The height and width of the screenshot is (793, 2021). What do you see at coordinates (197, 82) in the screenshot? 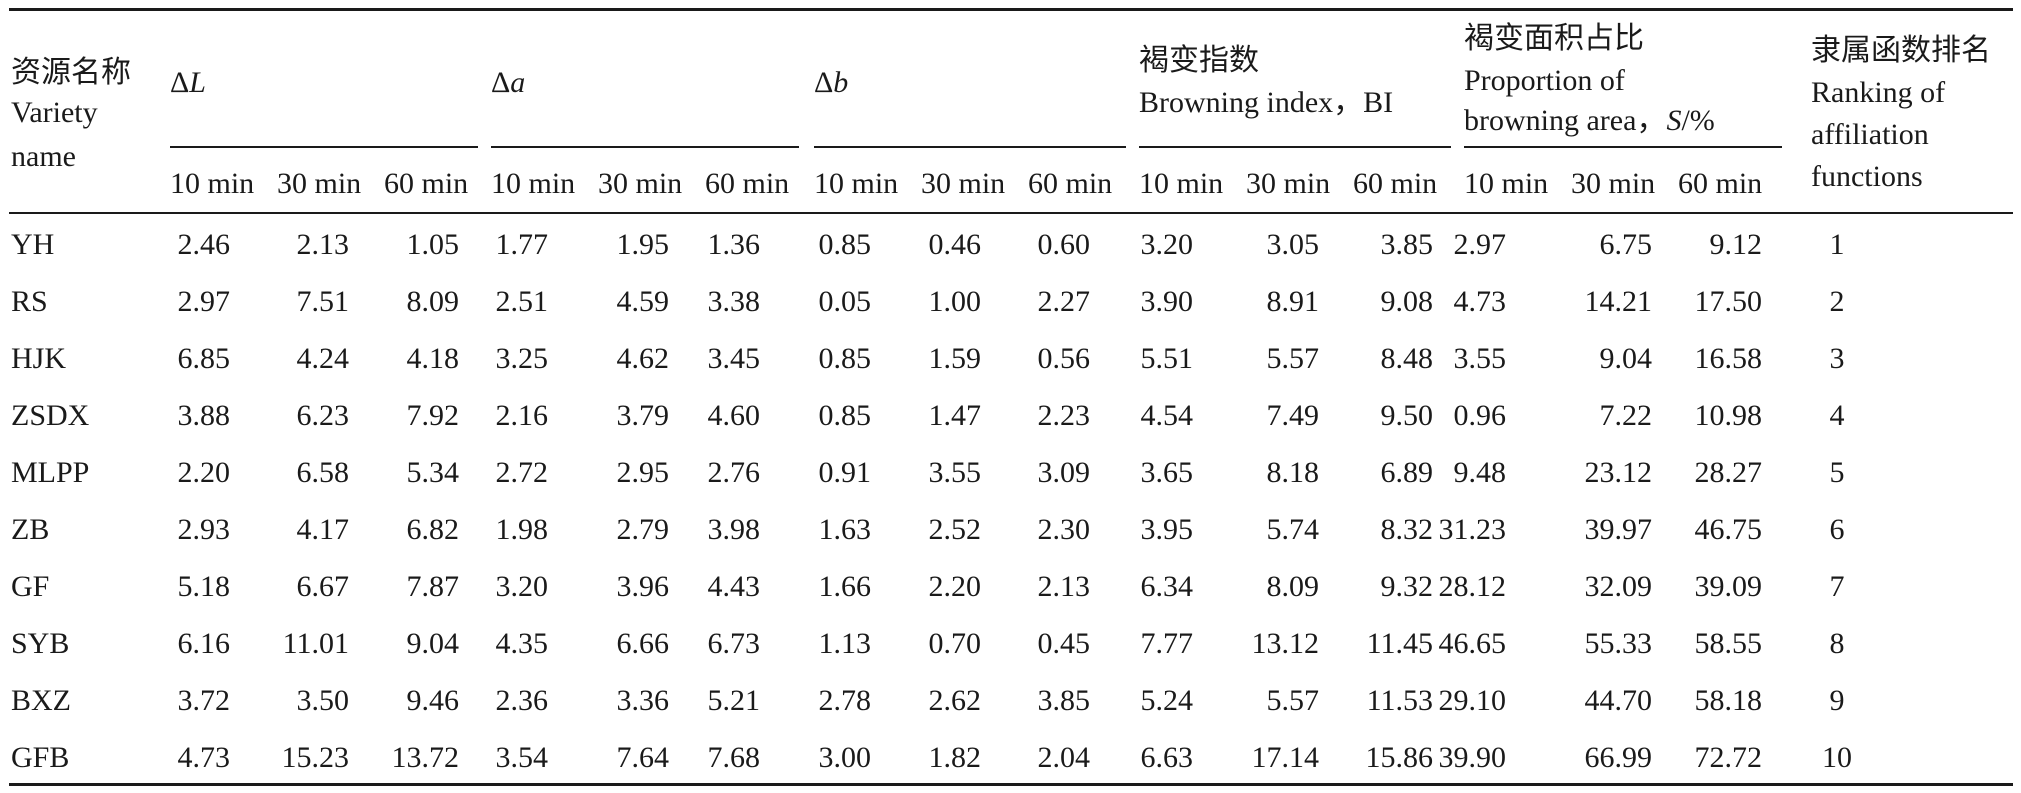
I see `var-l: L` at bounding box center [197, 82].